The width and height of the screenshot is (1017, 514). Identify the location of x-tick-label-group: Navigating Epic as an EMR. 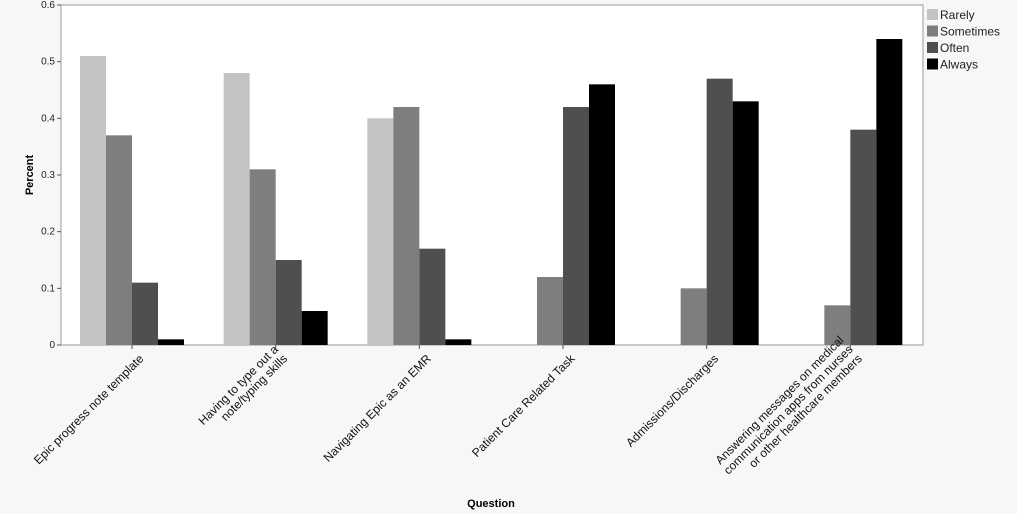
(377, 407).